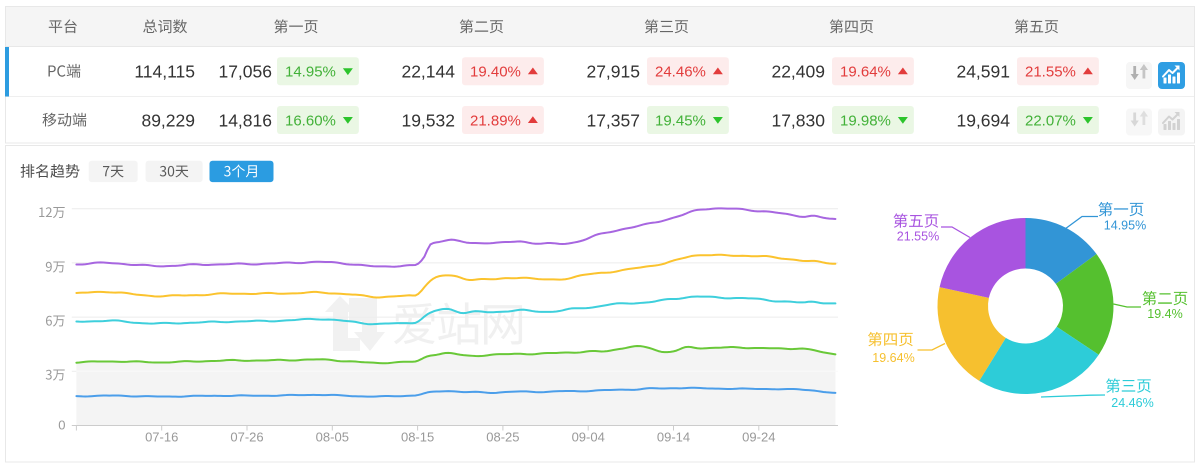  I want to click on svg-text: 09-04, so click(588, 437).